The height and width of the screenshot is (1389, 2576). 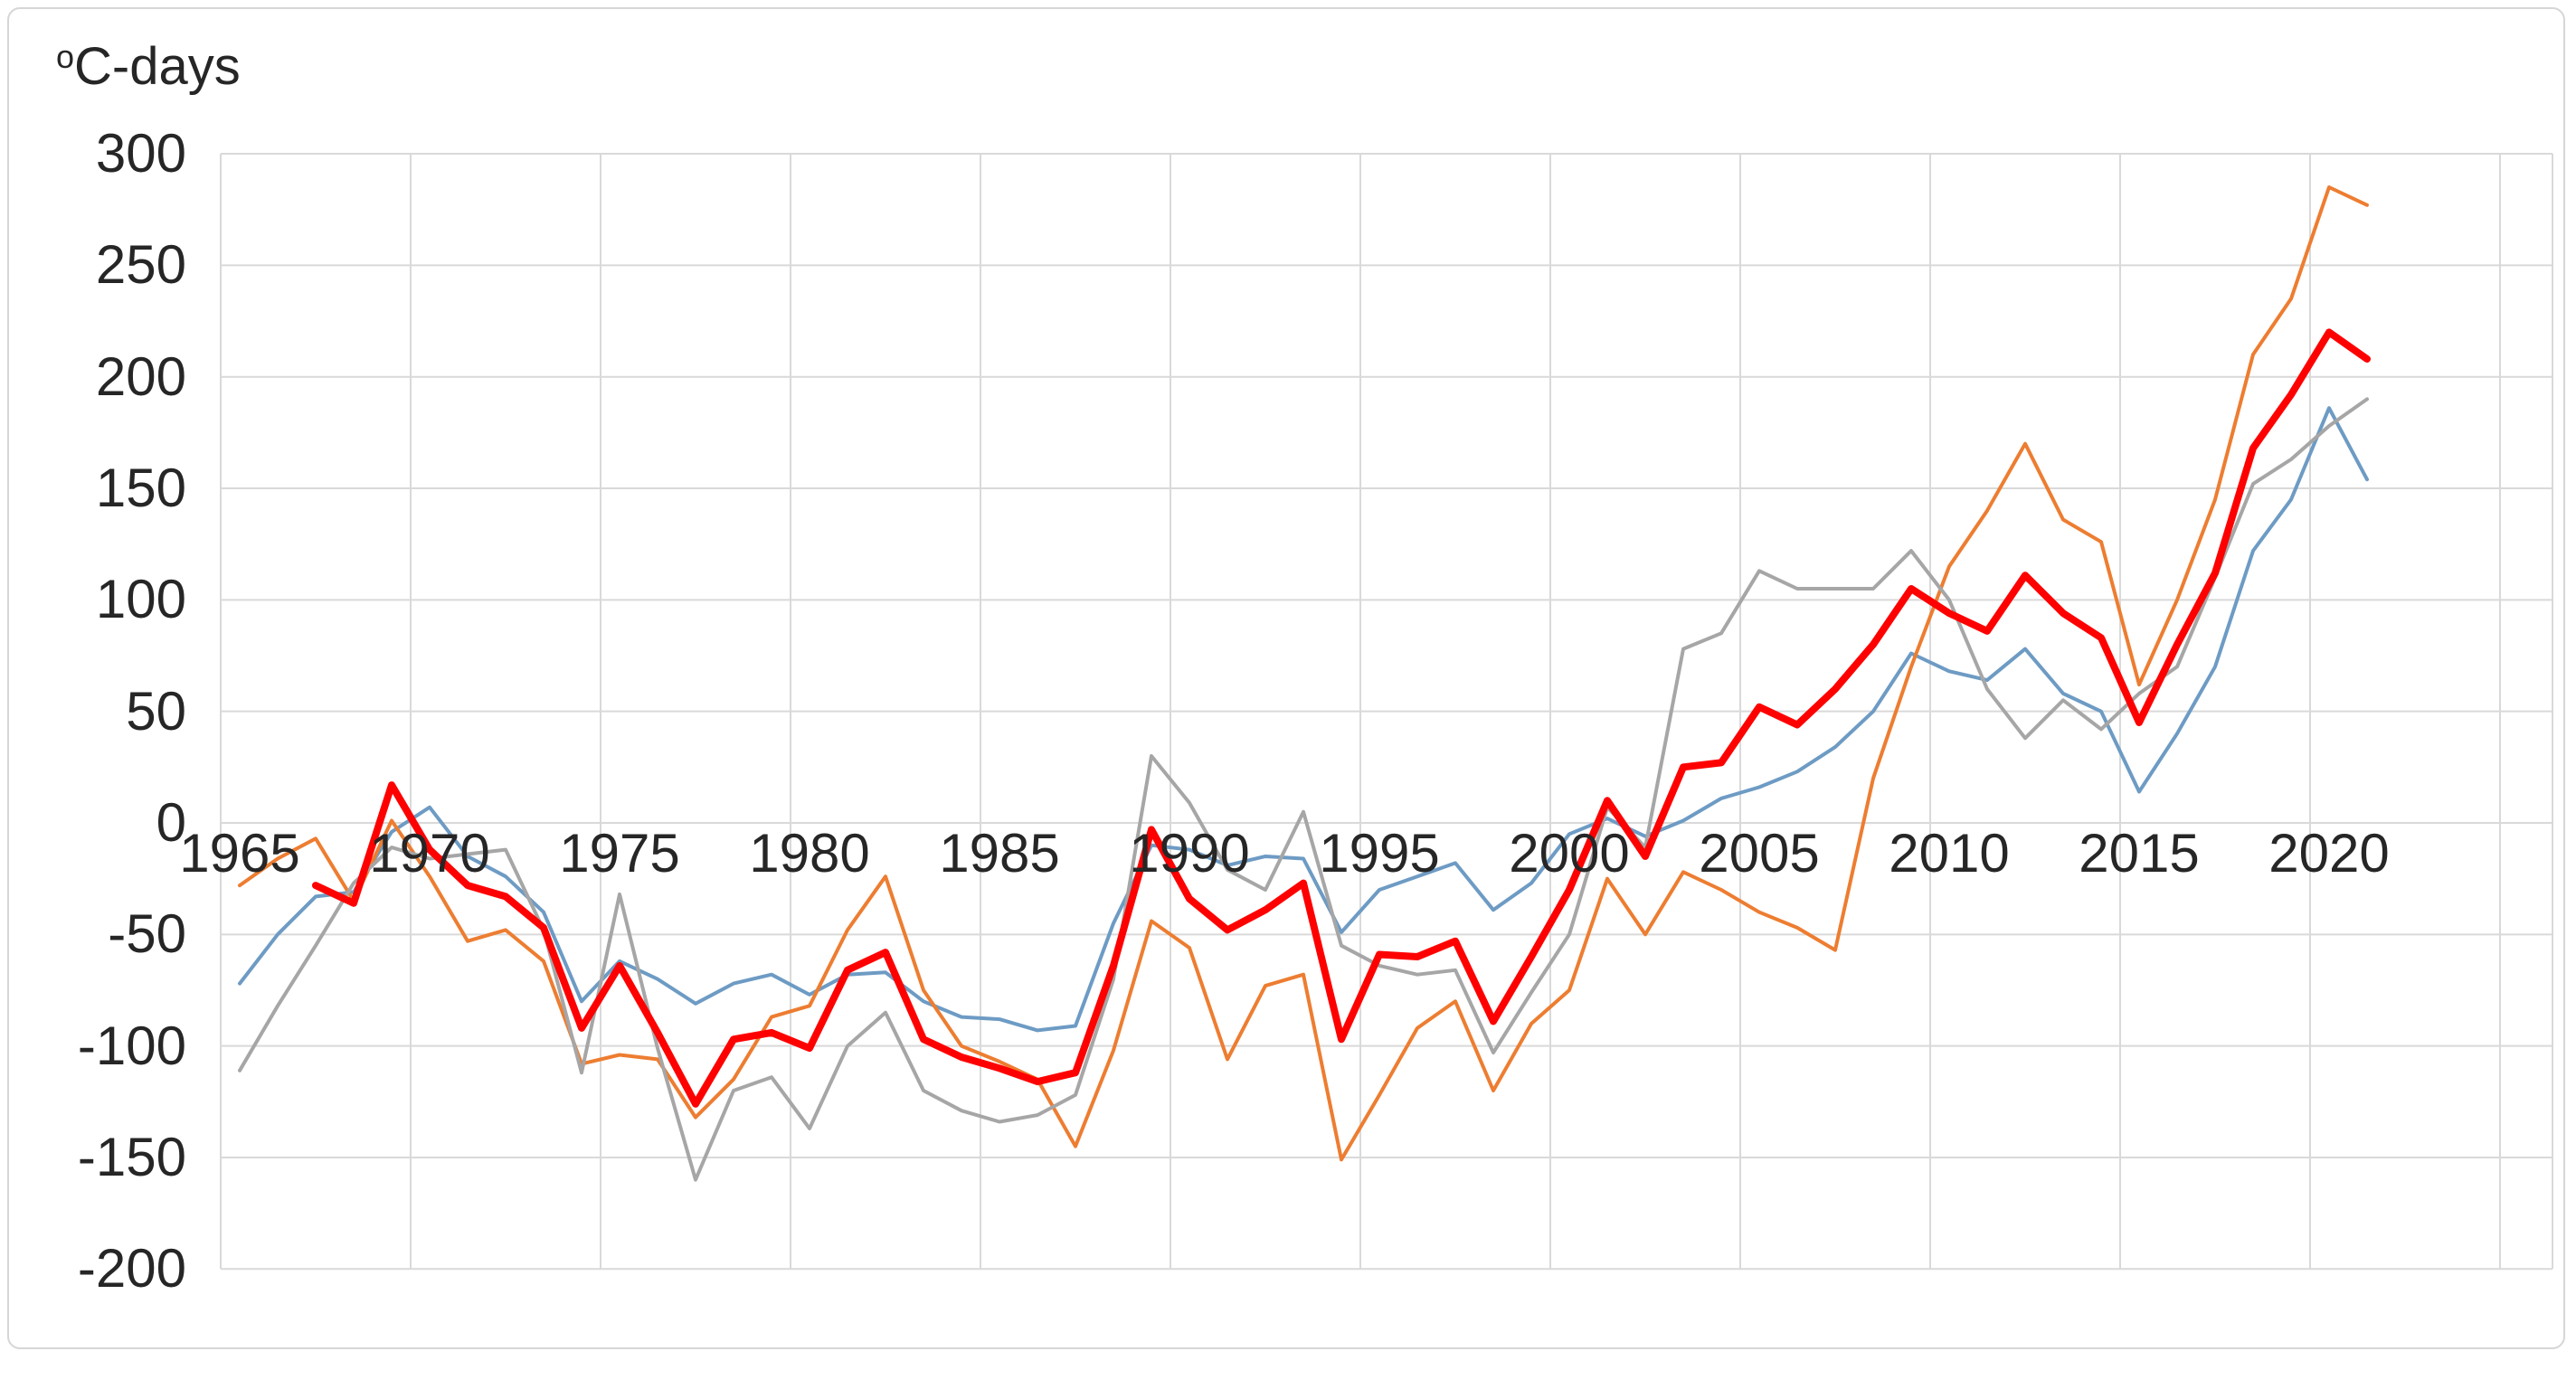 What do you see at coordinates (429, 853) in the screenshot?
I see `x-tick-label: 1970` at bounding box center [429, 853].